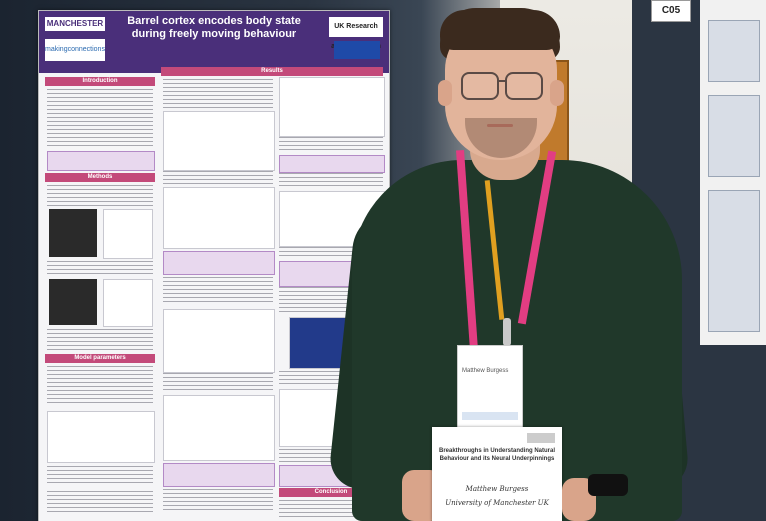 This screenshot has width=766, height=521. Describe the element at coordinates (100, 81) in the screenshot. I see `section-header-introduction: Introduction` at that location.